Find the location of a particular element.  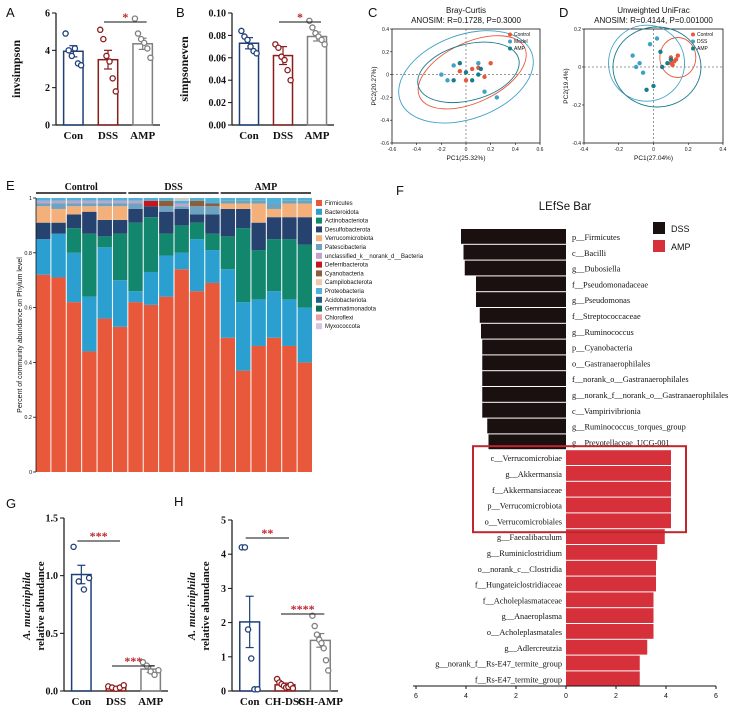

feature-label: f__Acholeplasmataceae is located at coordinates (523, 600).